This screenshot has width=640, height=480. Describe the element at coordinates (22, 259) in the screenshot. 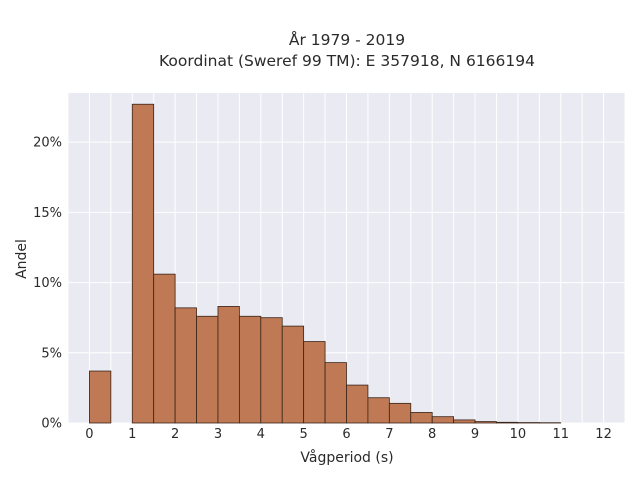

I see `y-axis-label: Andel` at that location.